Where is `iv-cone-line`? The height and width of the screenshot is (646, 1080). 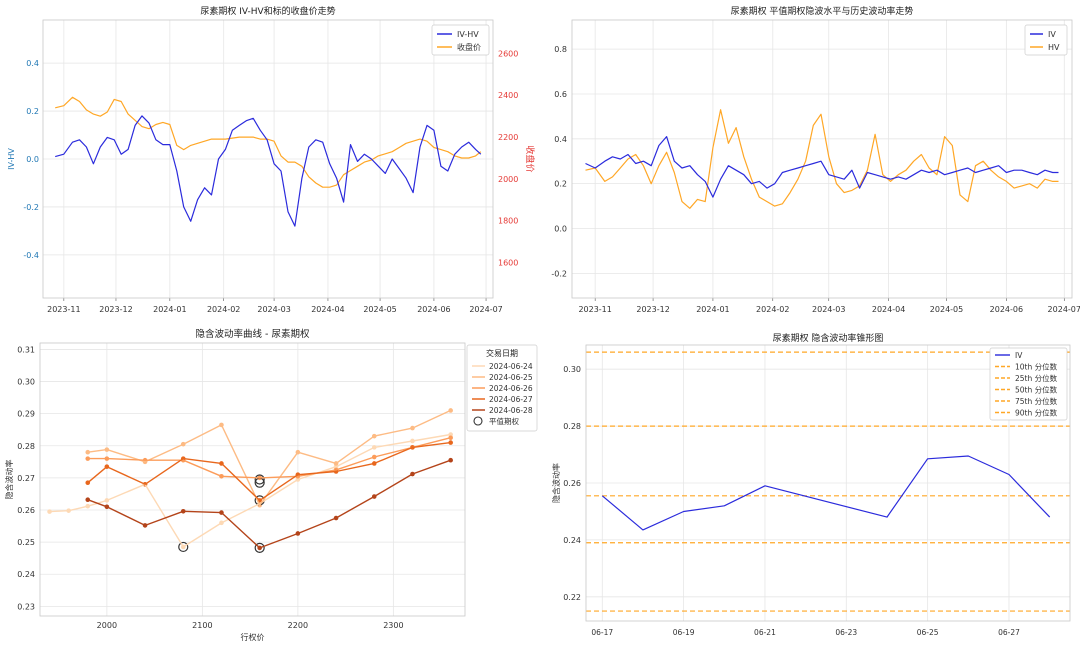 iv-cone-line is located at coordinates (826, 493).